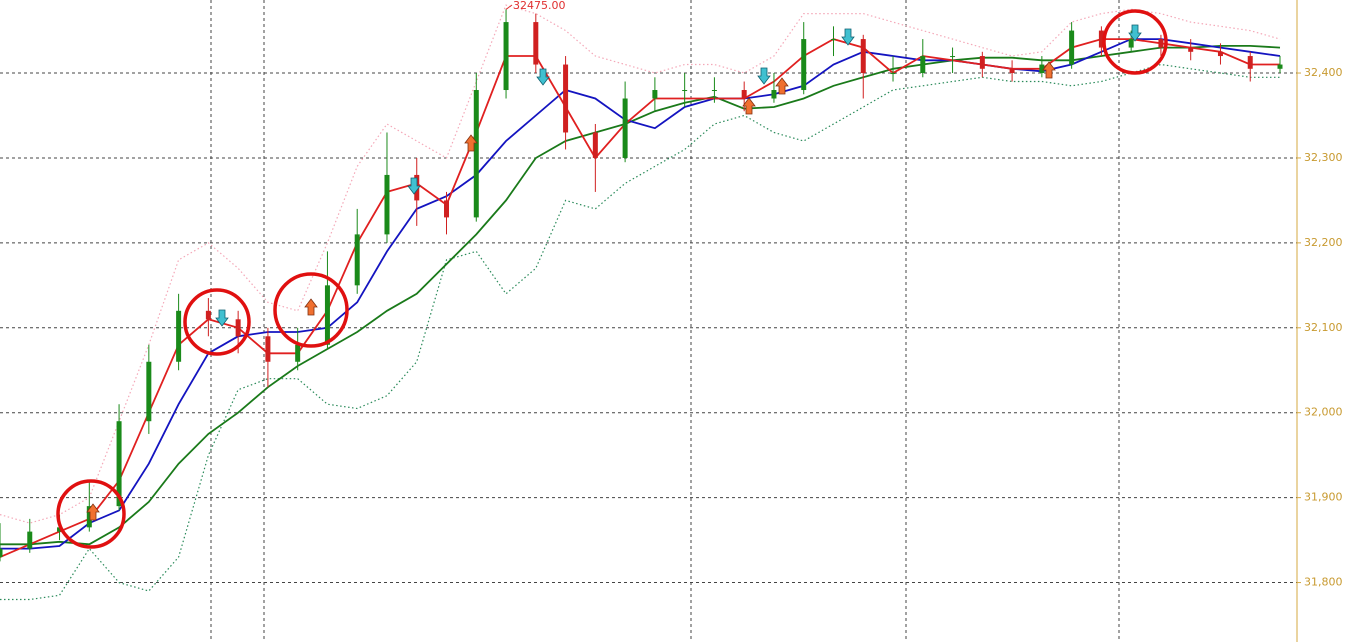  I want to click on y-tick-label: 31,800, so click(1323, 582).